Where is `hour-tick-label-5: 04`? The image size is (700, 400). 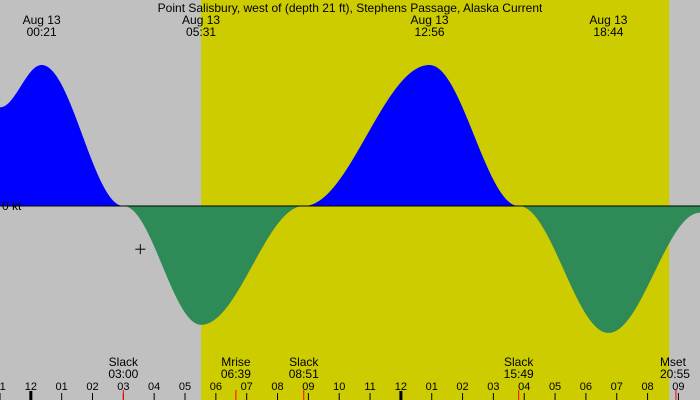
hour-tick-label-5: 04 is located at coordinates (154, 387).